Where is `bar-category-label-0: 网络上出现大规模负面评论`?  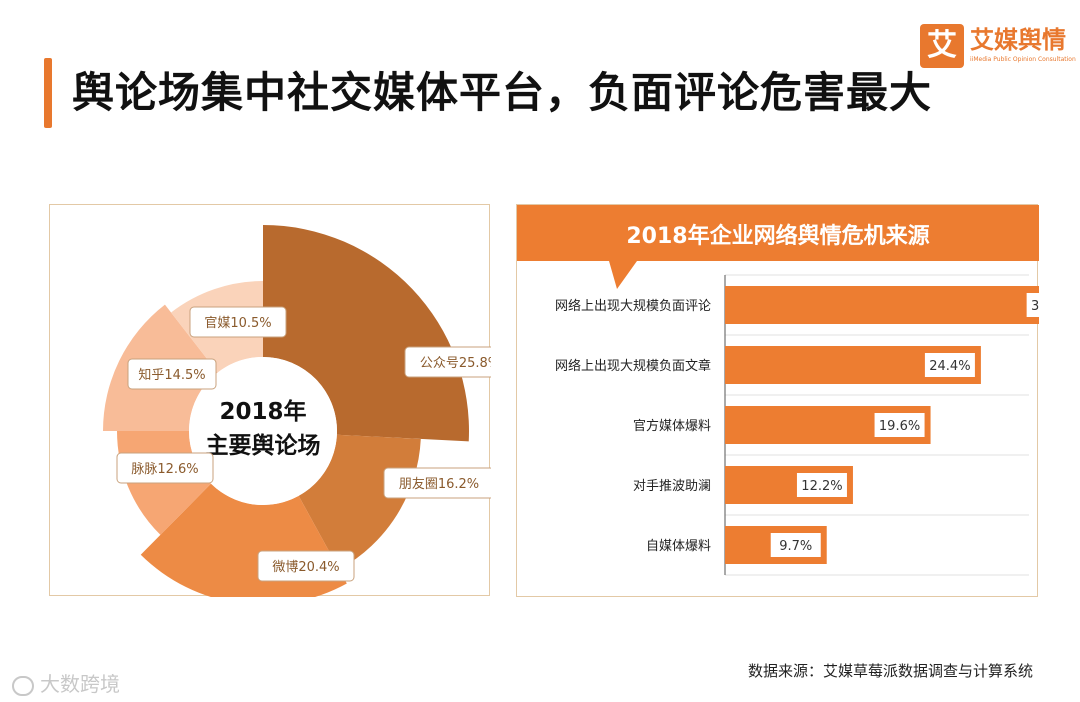 bar-category-label-0: 网络上出现大规模负面评论 is located at coordinates (633, 306).